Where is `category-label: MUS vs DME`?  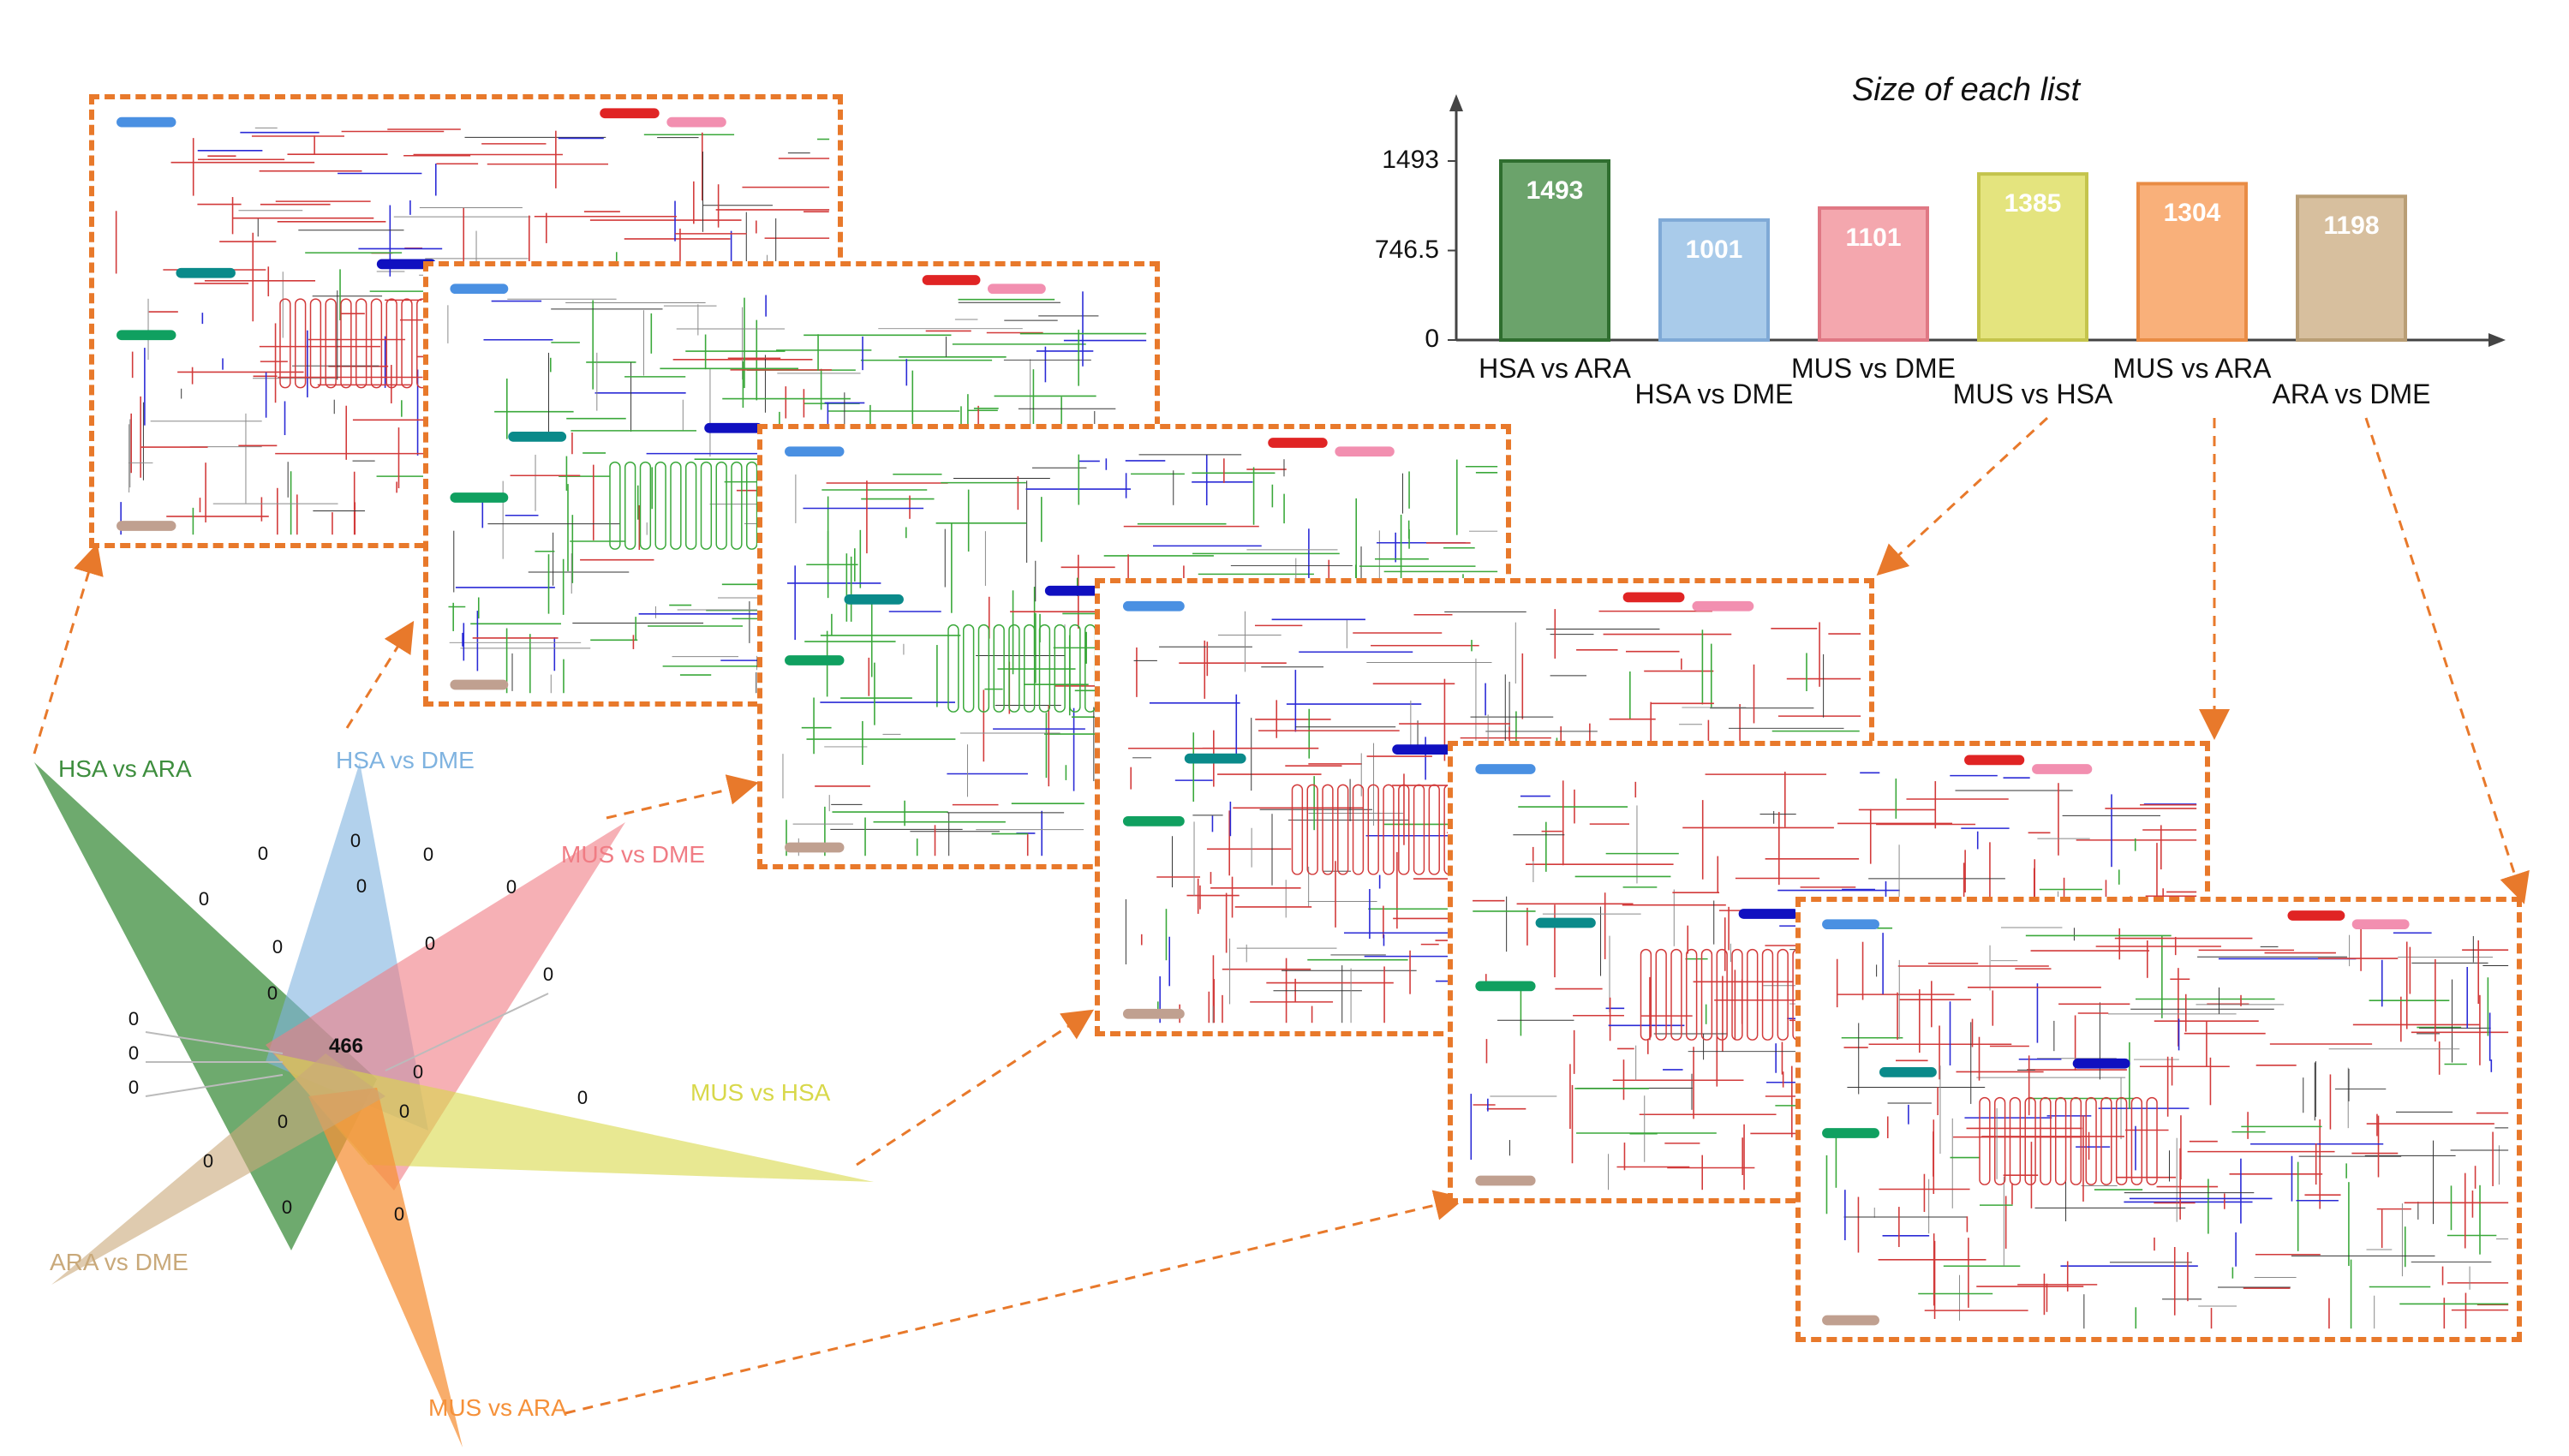 category-label: MUS vs DME is located at coordinates (1873, 369).